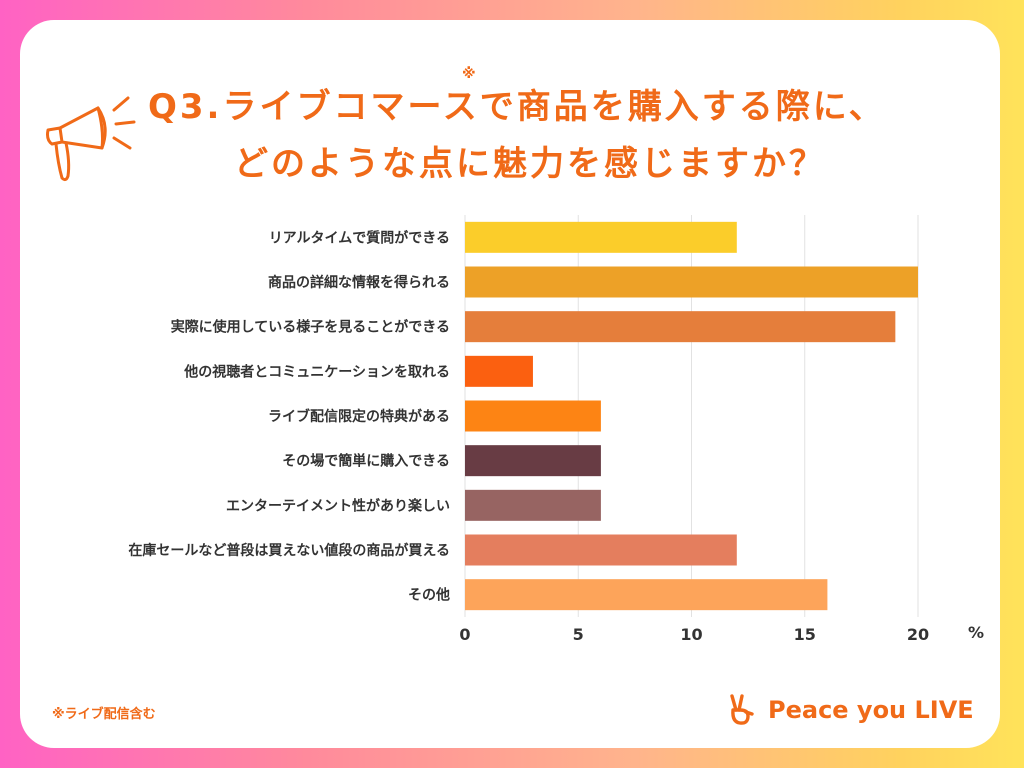 Image resolution: width=1024 pixels, height=768 pixels. I want to click on category-label: その他, so click(429, 595).